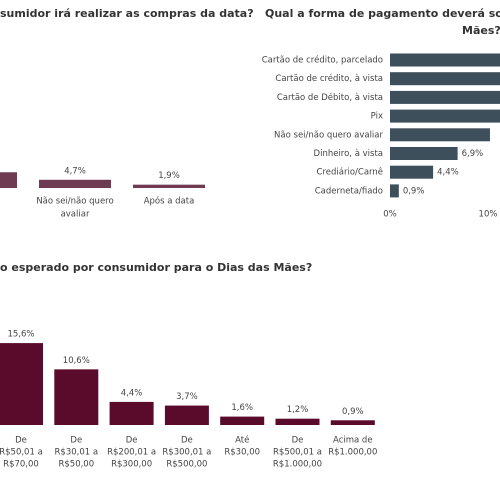 The height and width of the screenshot is (485, 500). Describe the element at coordinates (187, 397) in the screenshot. I see `value-label: 3,7%` at that location.